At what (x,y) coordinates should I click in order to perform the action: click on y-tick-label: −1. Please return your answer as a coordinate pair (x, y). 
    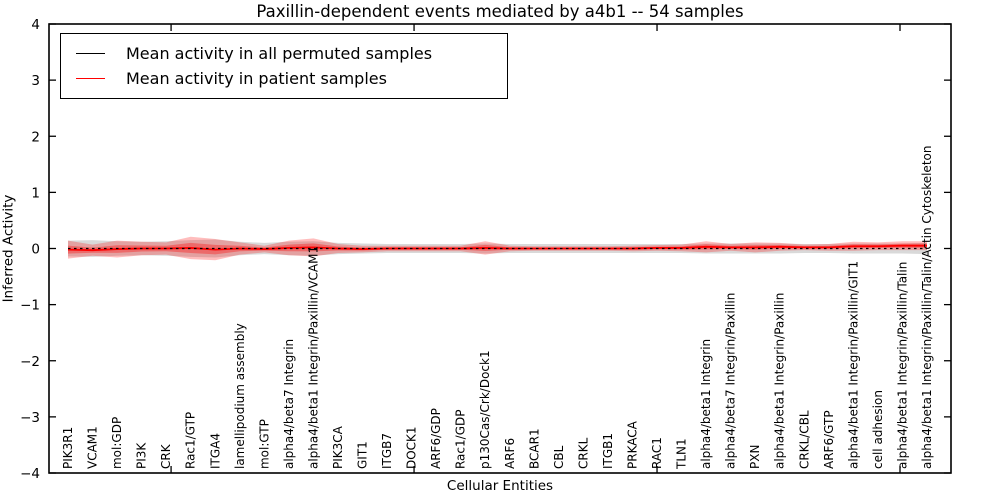
    Looking at the image, I should click on (30, 306).